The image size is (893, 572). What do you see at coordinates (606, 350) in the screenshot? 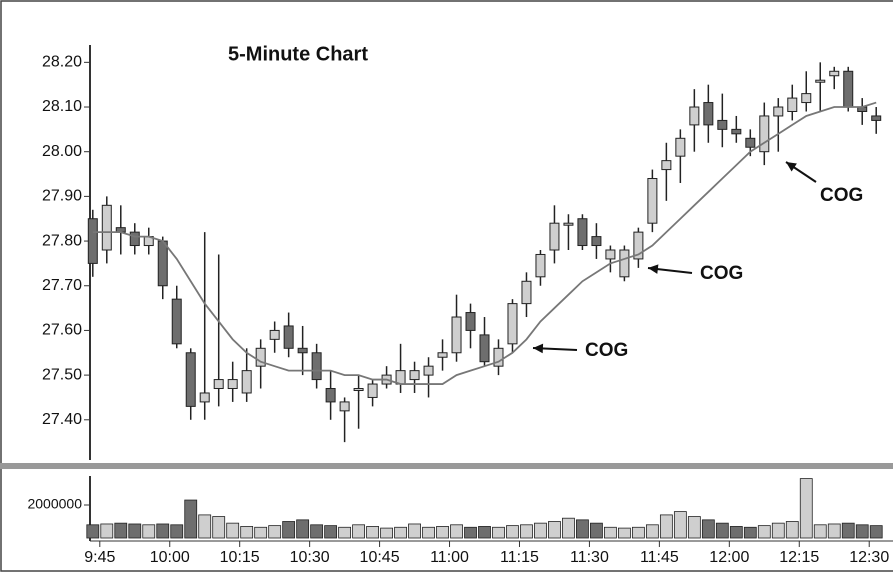
I see `annotation: COG` at bounding box center [606, 350].